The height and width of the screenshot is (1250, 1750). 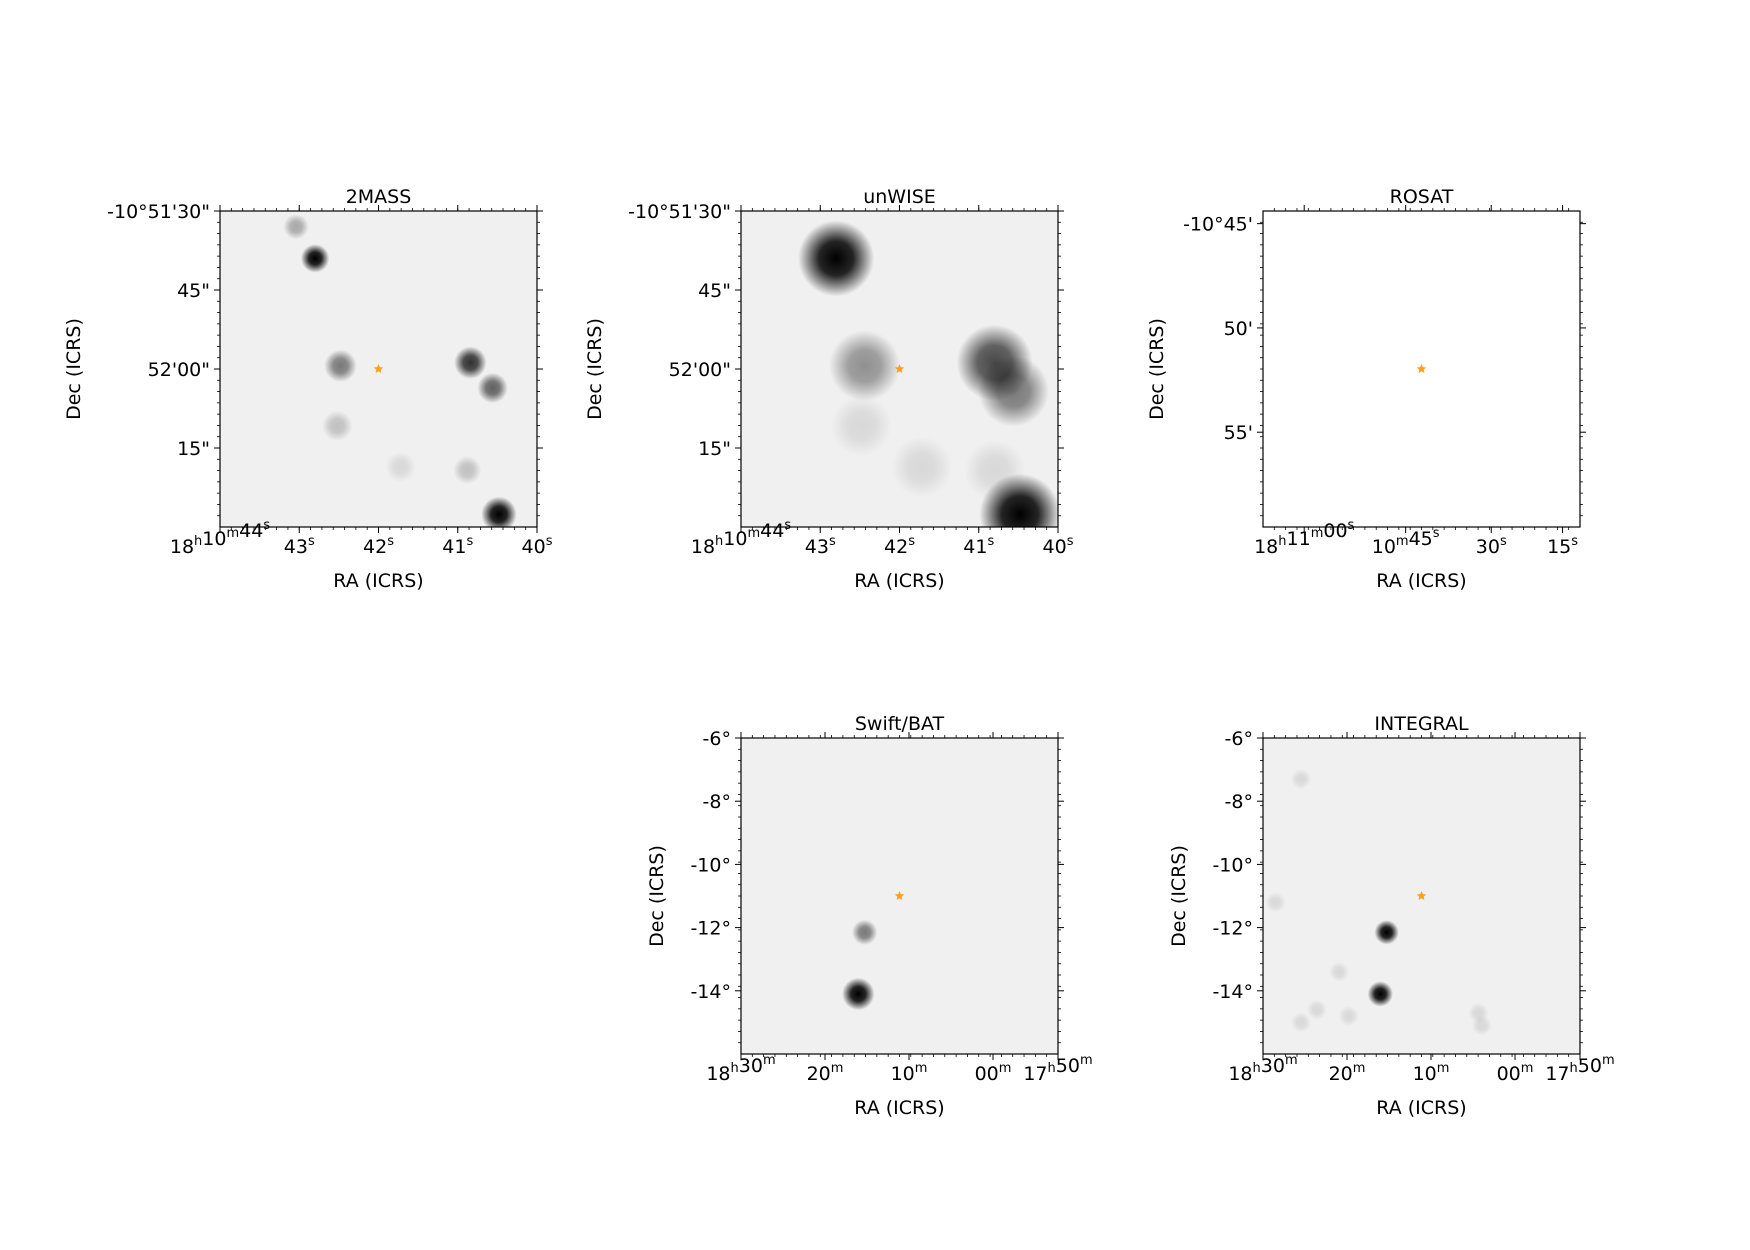 What do you see at coordinates (1562, 546) in the screenshot?
I see `x-tick-label: 15s` at bounding box center [1562, 546].